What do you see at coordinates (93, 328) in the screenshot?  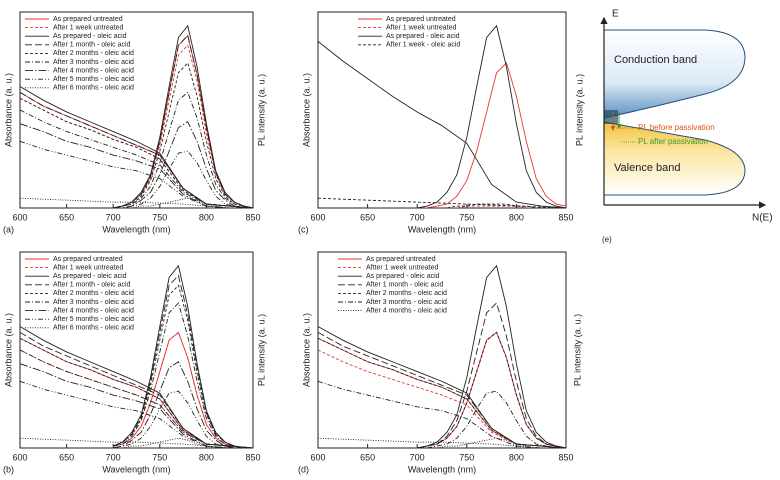 I see `legend-label: After 6 months - oleic acid` at bounding box center [93, 328].